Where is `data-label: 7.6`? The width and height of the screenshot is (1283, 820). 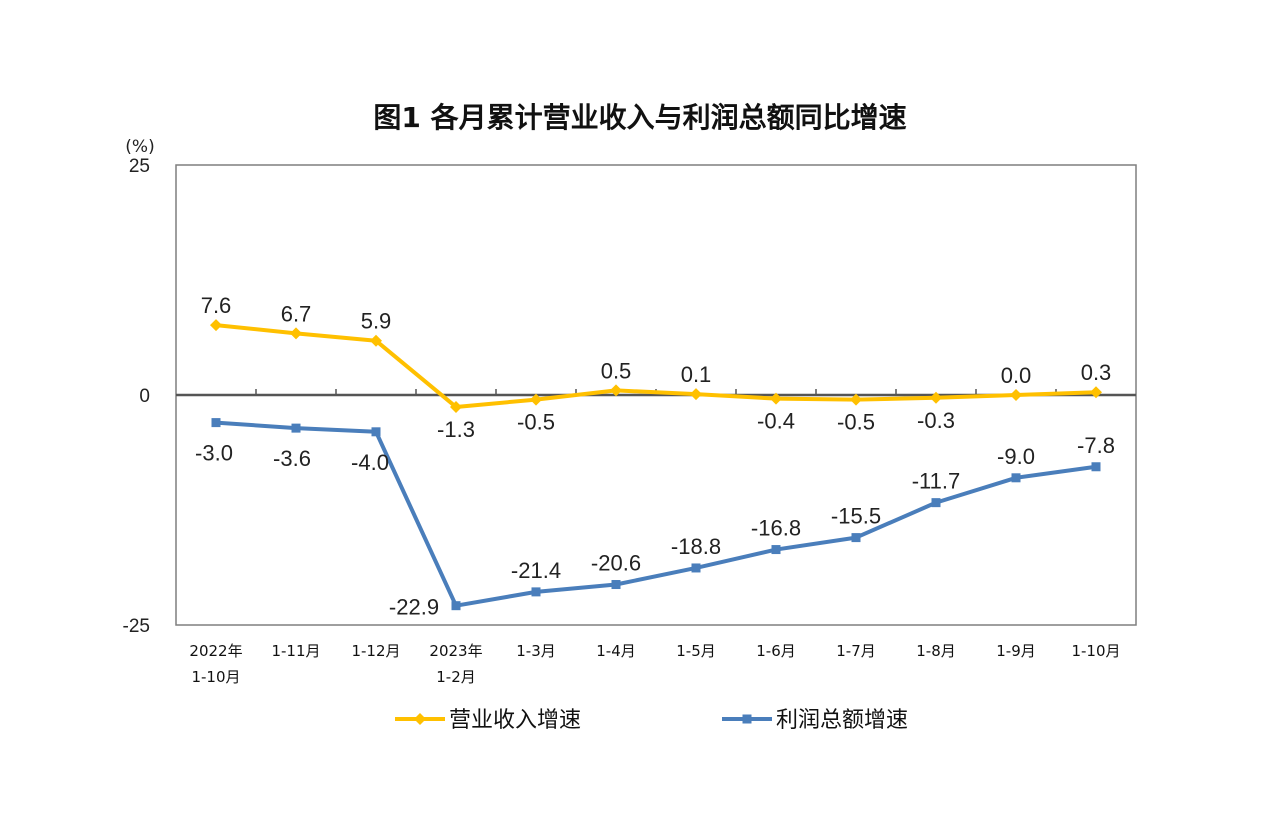 data-label: 7.6 is located at coordinates (216, 305).